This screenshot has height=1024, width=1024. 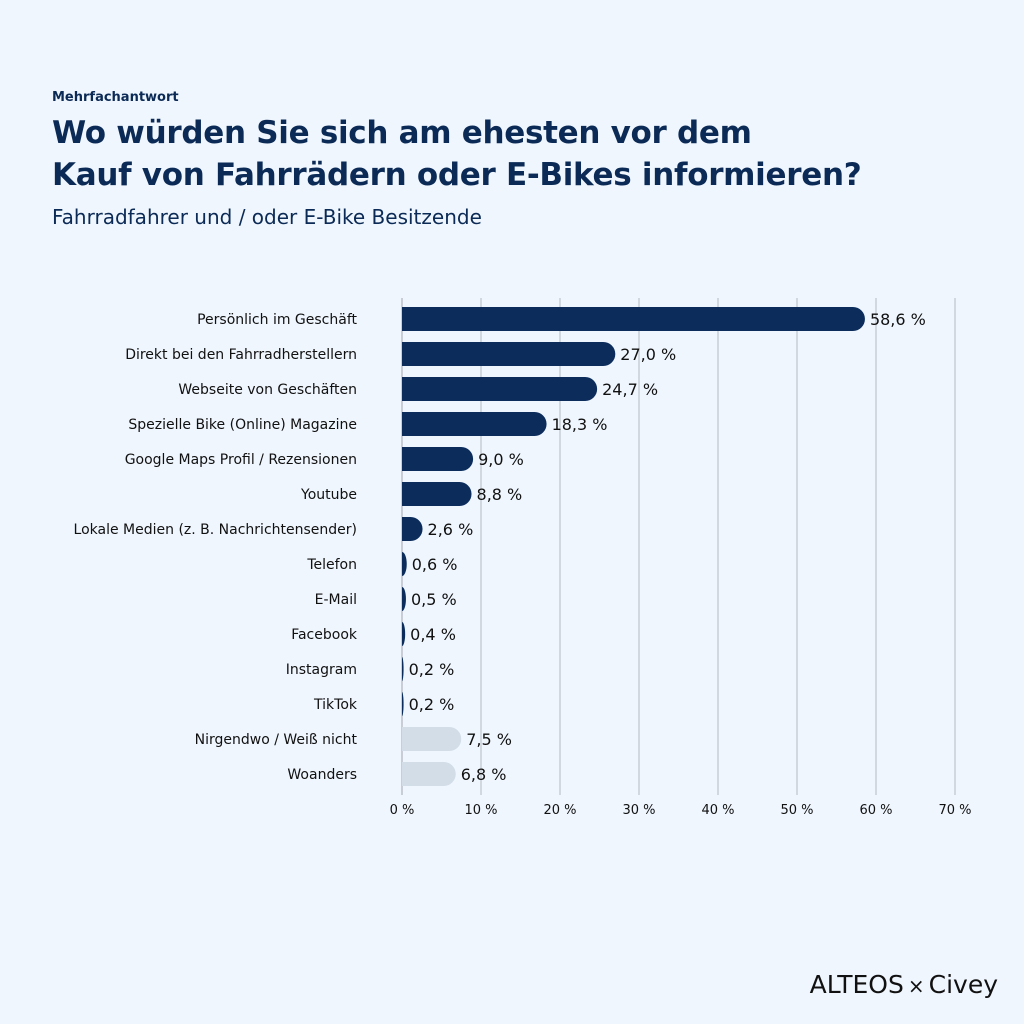 I want to click on value-label: 2,6 %, so click(x=451, y=529).